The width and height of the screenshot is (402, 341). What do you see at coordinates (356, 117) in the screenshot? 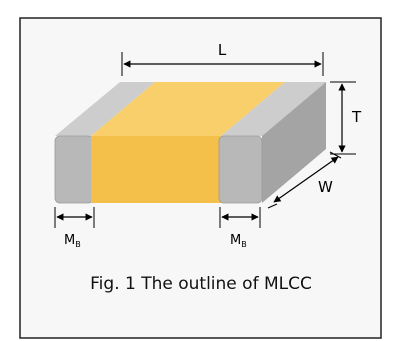
I see `thickness-label: T` at bounding box center [356, 117].